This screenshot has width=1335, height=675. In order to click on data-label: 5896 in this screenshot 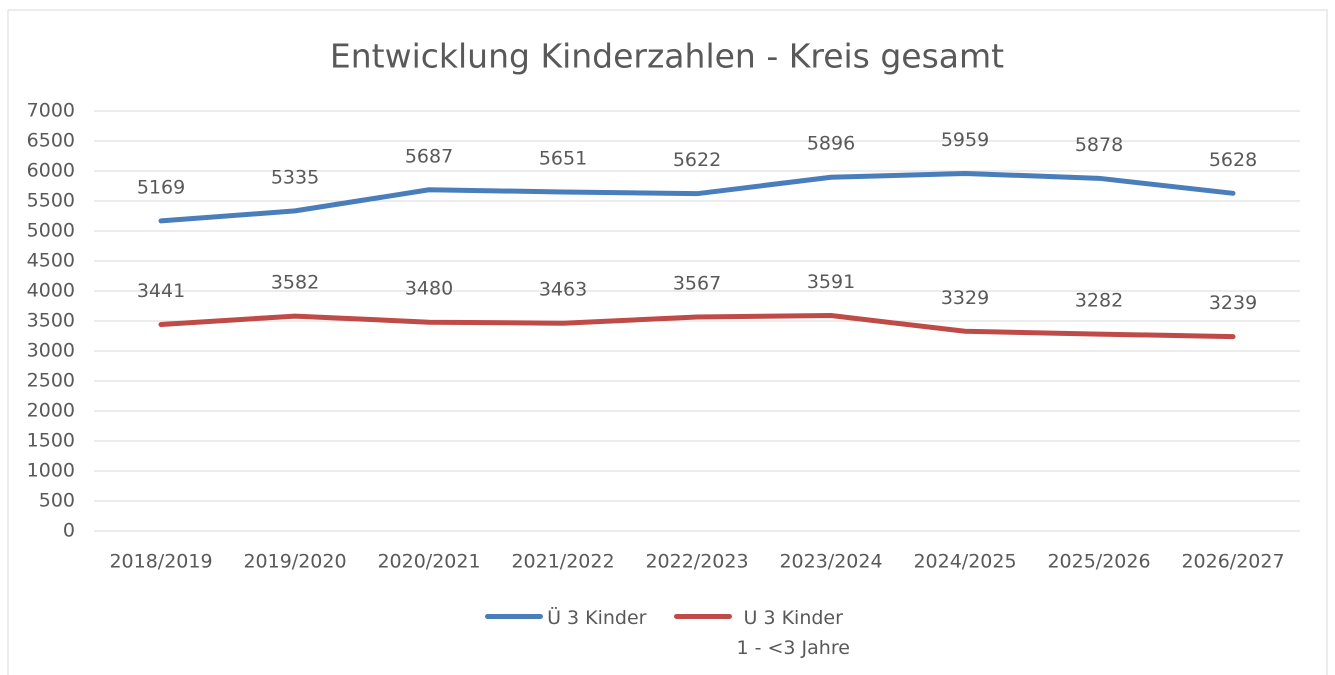, I will do `click(831, 144)`.